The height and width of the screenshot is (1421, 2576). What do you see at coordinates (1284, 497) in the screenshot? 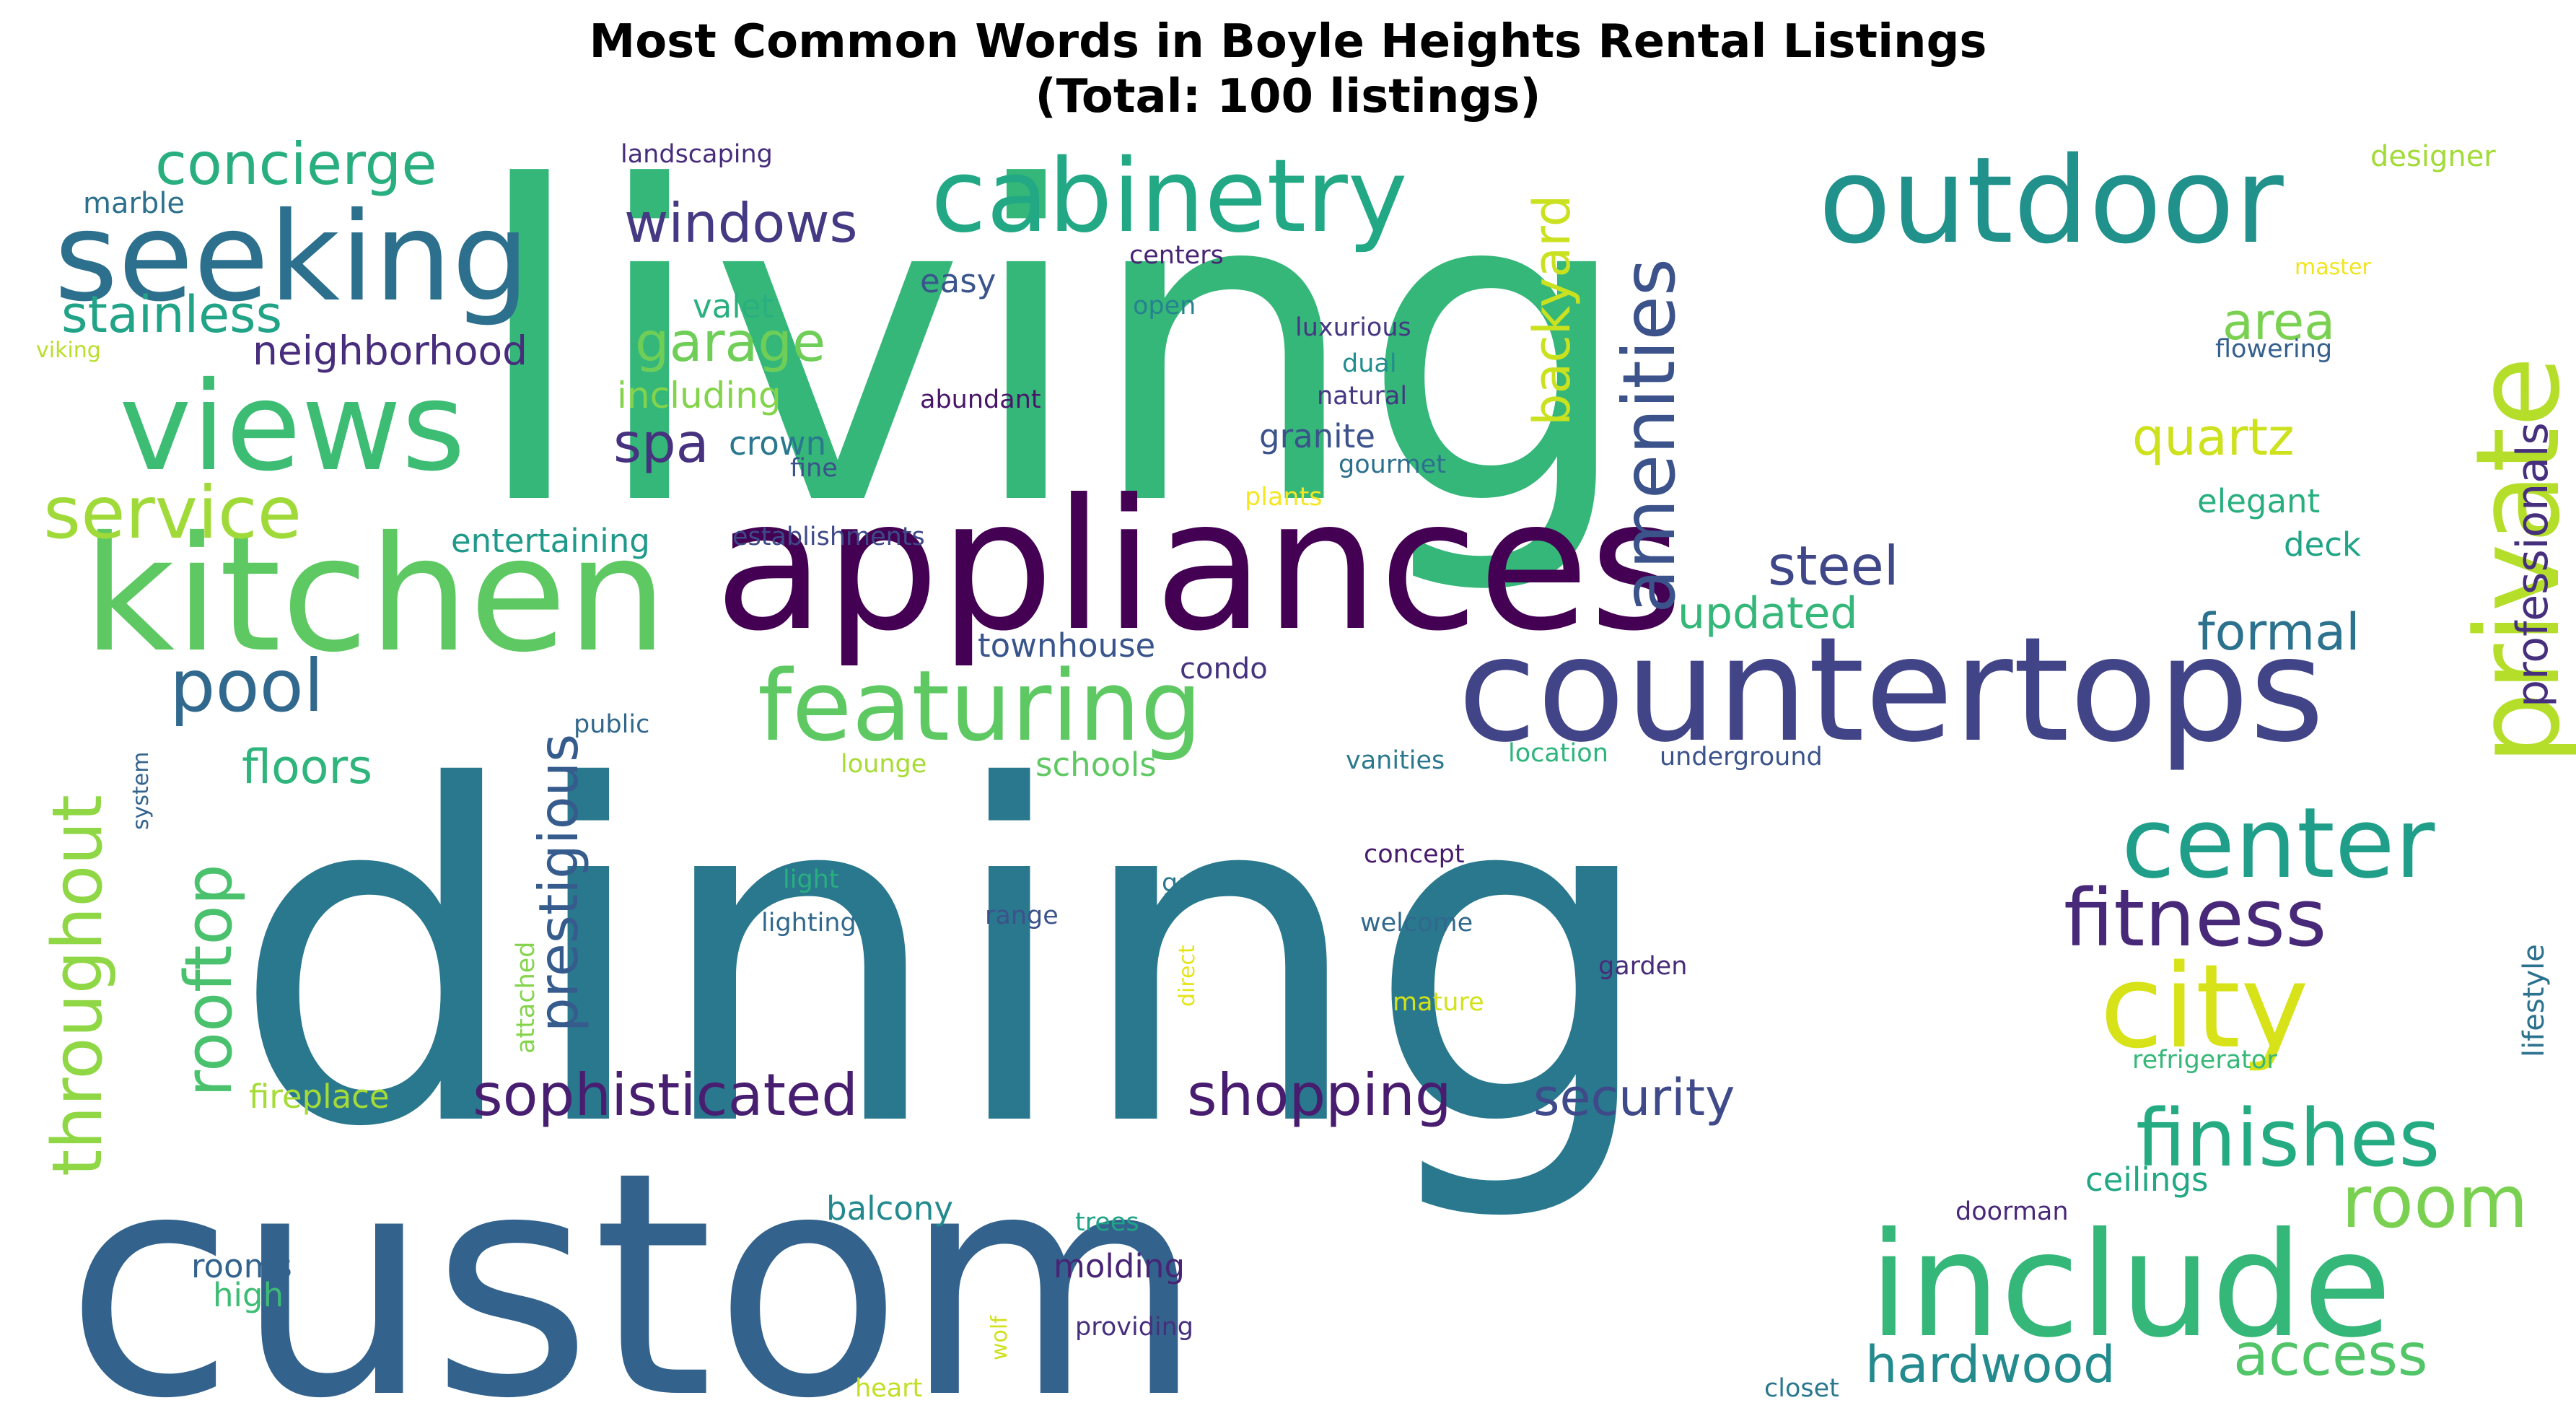
I see `word-plants: plants` at bounding box center [1284, 497].